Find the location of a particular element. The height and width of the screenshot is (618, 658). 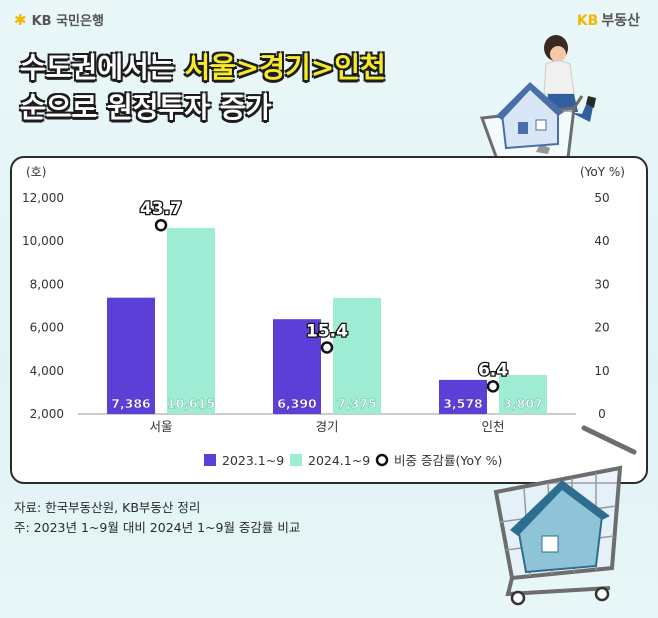

brand-kb: KB is located at coordinates (587, 21).